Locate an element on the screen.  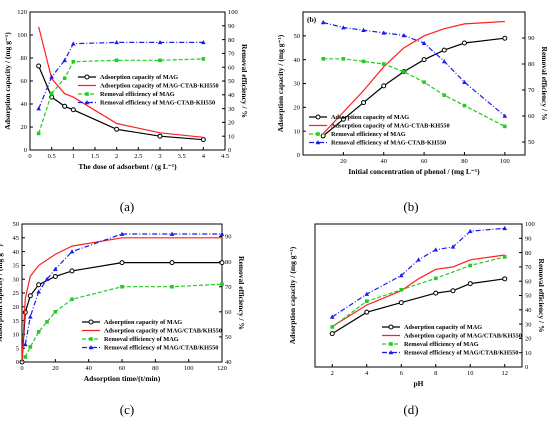
y-right-tick-label: 50 is located at coordinates (531, 142).